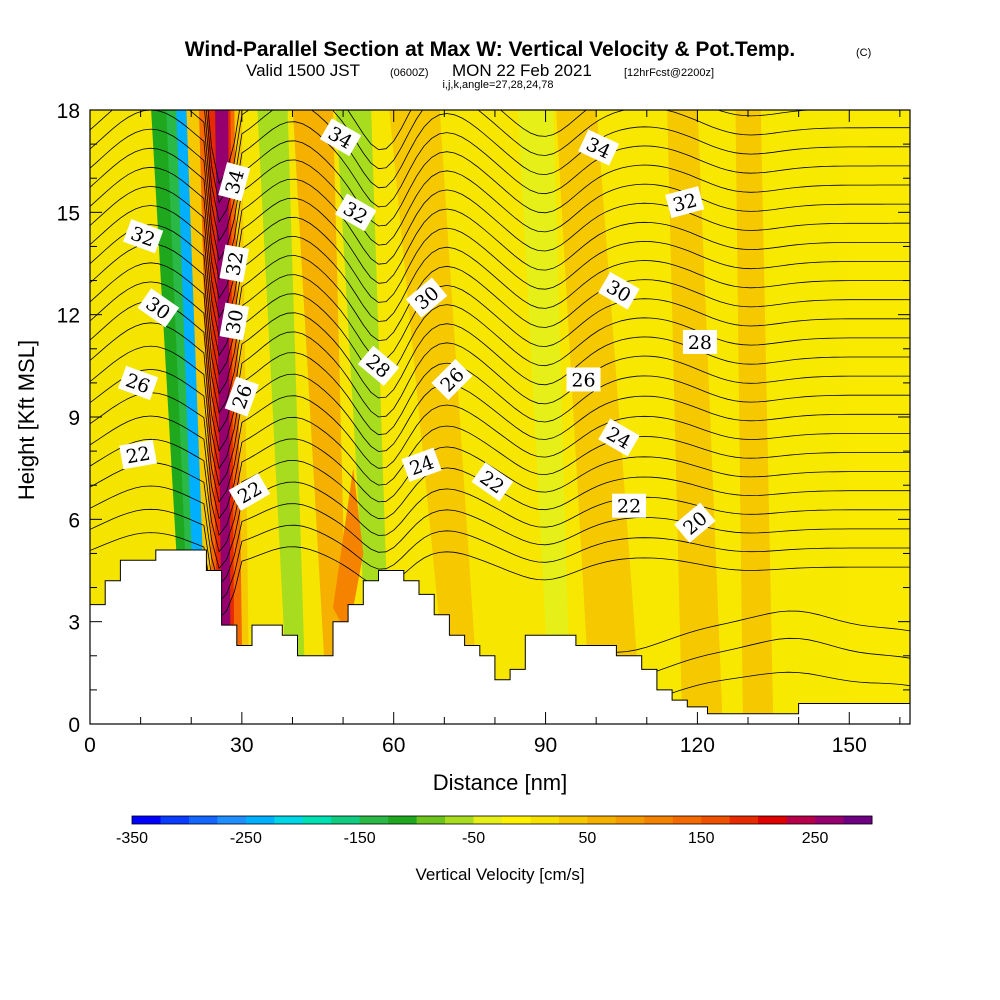 This screenshot has width=1000, height=1000. Describe the element at coordinates (863, 53) in the screenshot. I see `chart-title-mark: (C)` at that location.